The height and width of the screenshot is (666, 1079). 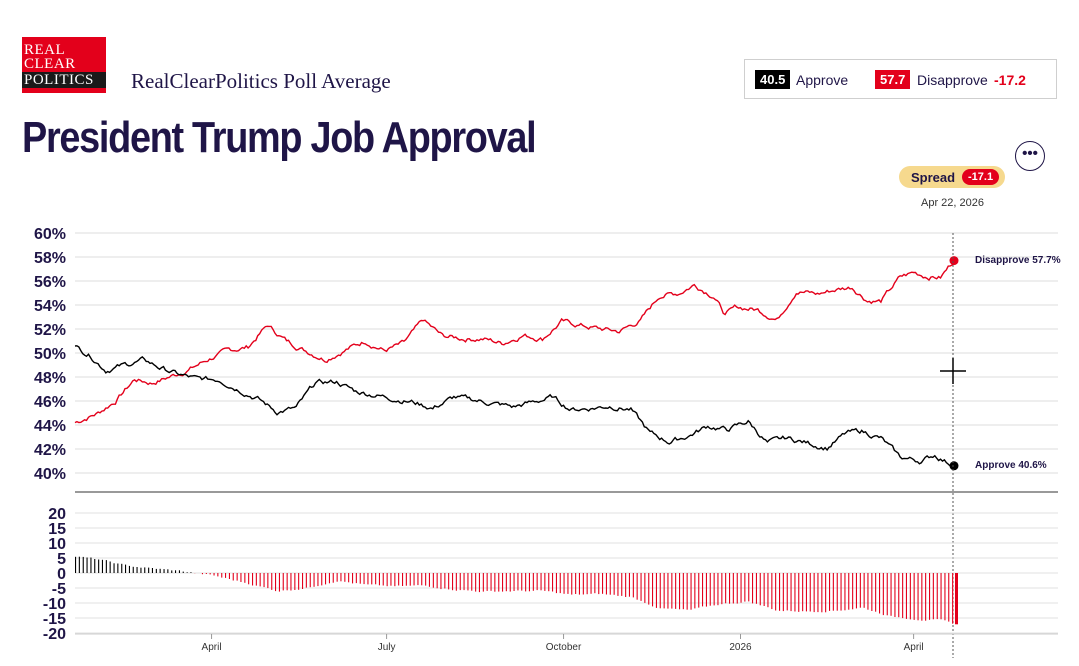 I want to click on spread-y-tick-label: -15, so click(x=54, y=619).